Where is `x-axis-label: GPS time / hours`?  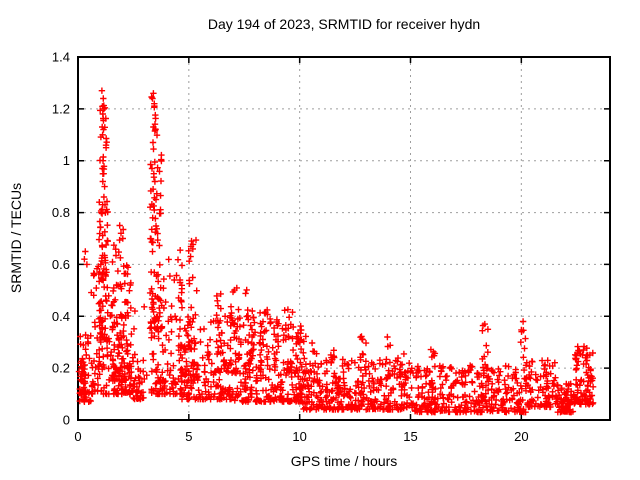
x-axis-label: GPS time / hours is located at coordinates (344, 461).